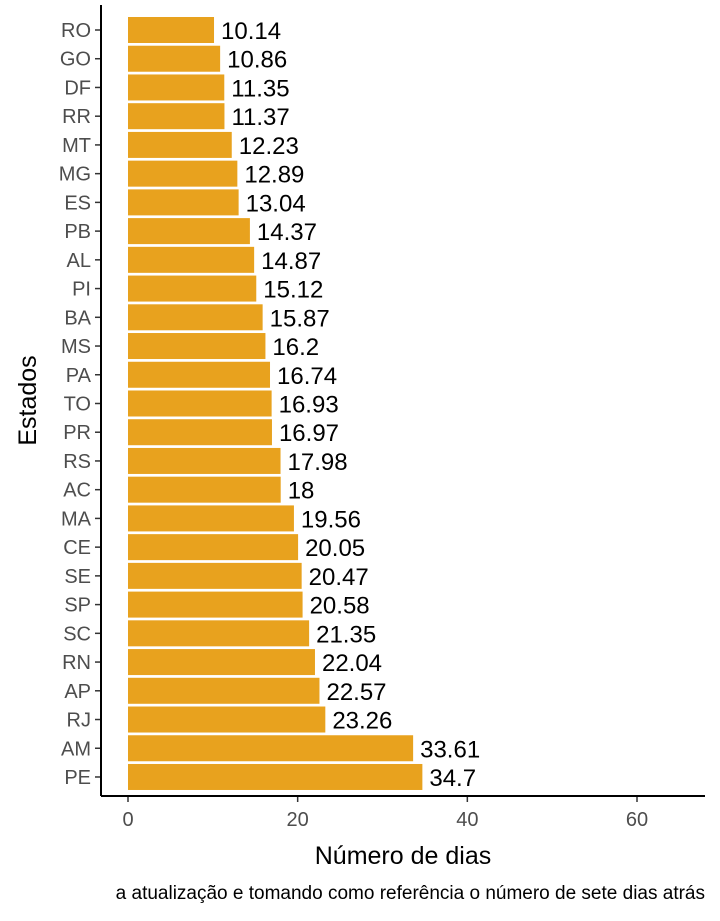  What do you see at coordinates (200, 403) in the screenshot?
I see `bar-to` at bounding box center [200, 403].